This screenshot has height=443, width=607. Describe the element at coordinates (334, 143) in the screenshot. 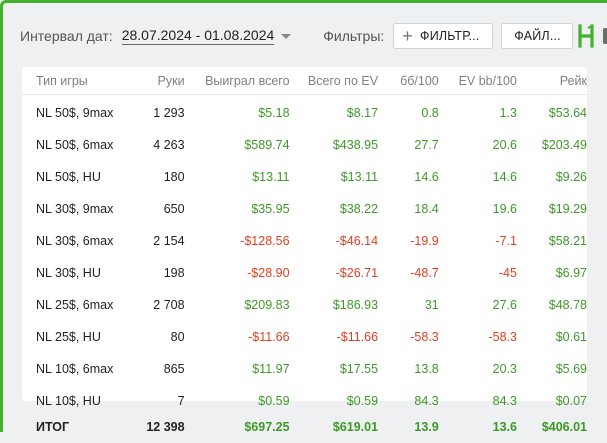

I see `cell-ev-total: $438.95` at that location.